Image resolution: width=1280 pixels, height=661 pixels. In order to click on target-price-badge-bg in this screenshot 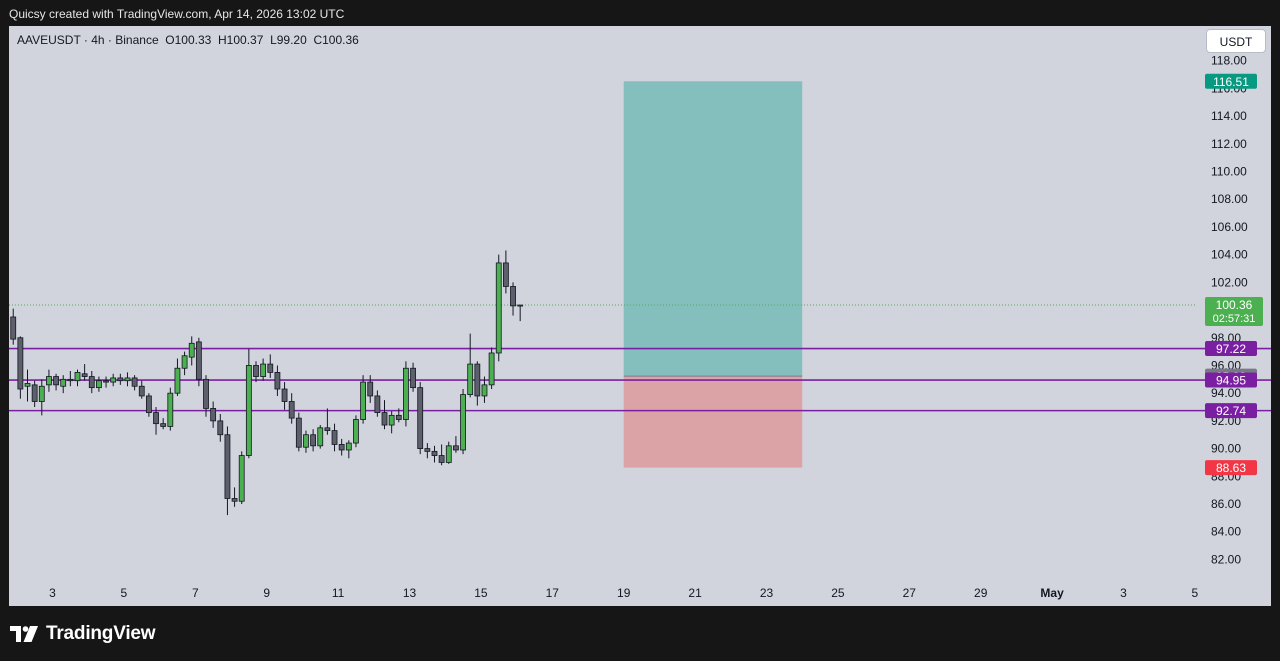, I will do `click(1231, 81)`.